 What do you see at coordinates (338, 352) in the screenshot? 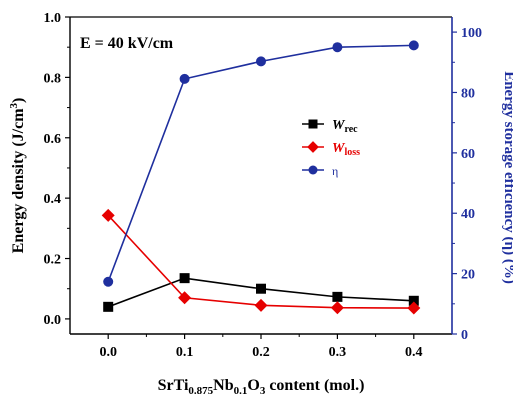
I see `x-tick-label: 0.3` at bounding box center [338, 352].